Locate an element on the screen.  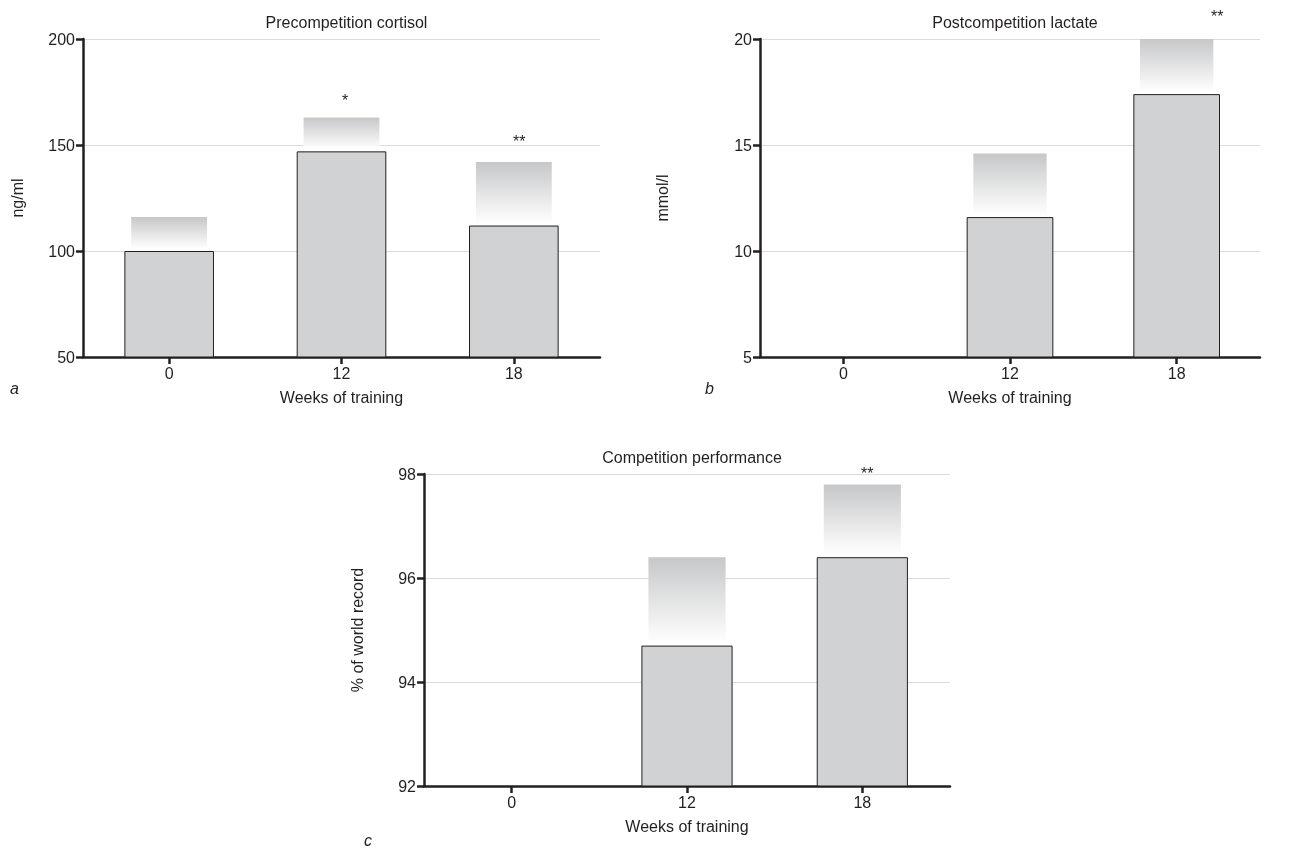
y-tick-label: 94 is located at coordinates (407, 682).